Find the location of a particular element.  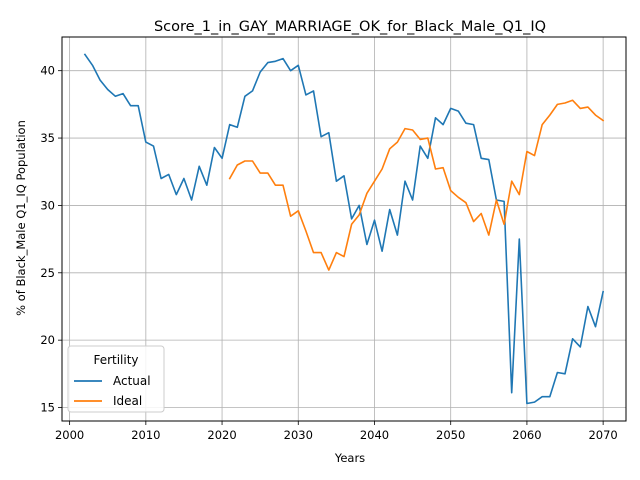

x-tick-label: 2030 is located at coordinates (298, 435).